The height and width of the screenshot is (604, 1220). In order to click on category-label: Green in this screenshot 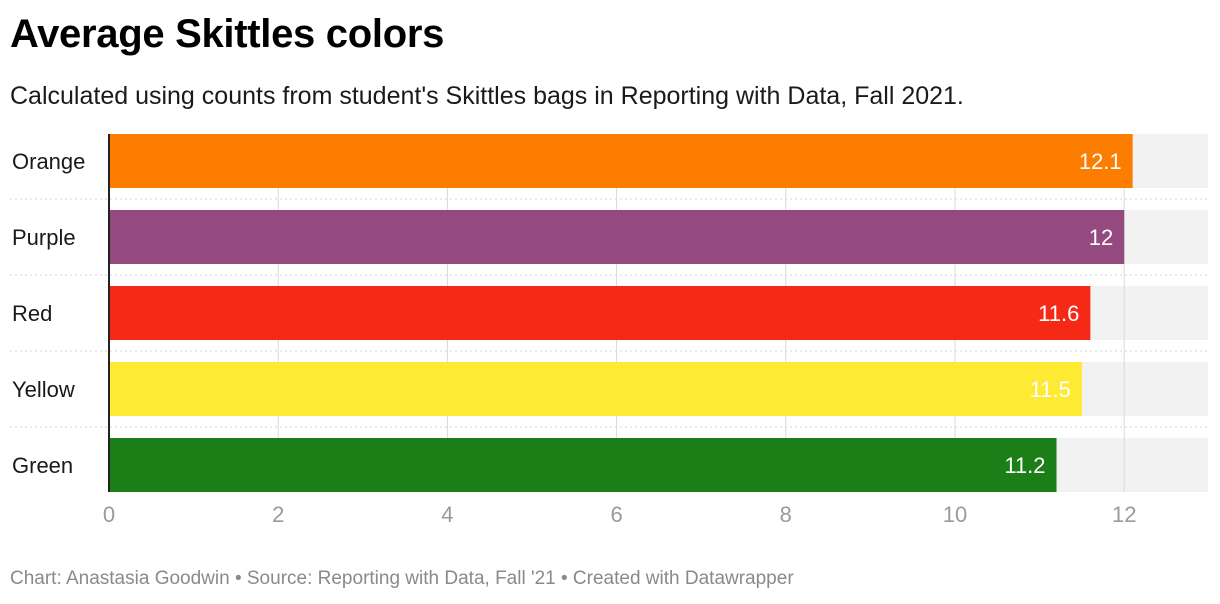, I will do `click(42, 465)`.